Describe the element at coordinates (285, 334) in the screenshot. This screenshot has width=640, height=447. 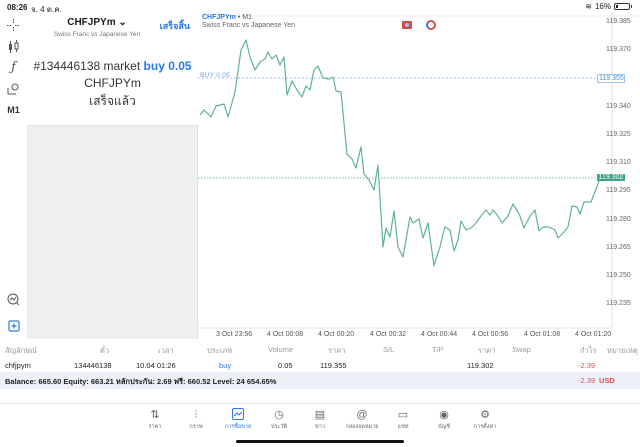
I see `time-tick: 4 Oct 00:08` at that location.